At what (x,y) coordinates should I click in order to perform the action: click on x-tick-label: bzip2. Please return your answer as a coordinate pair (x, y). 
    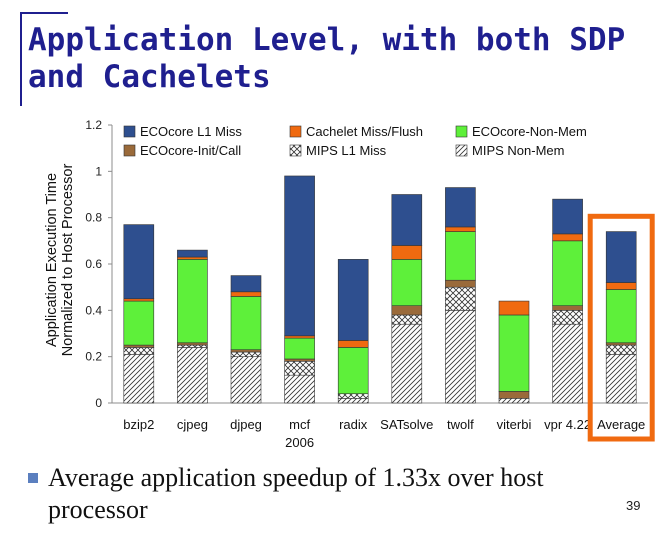
    Looking at the image, I should click on (138, 424).